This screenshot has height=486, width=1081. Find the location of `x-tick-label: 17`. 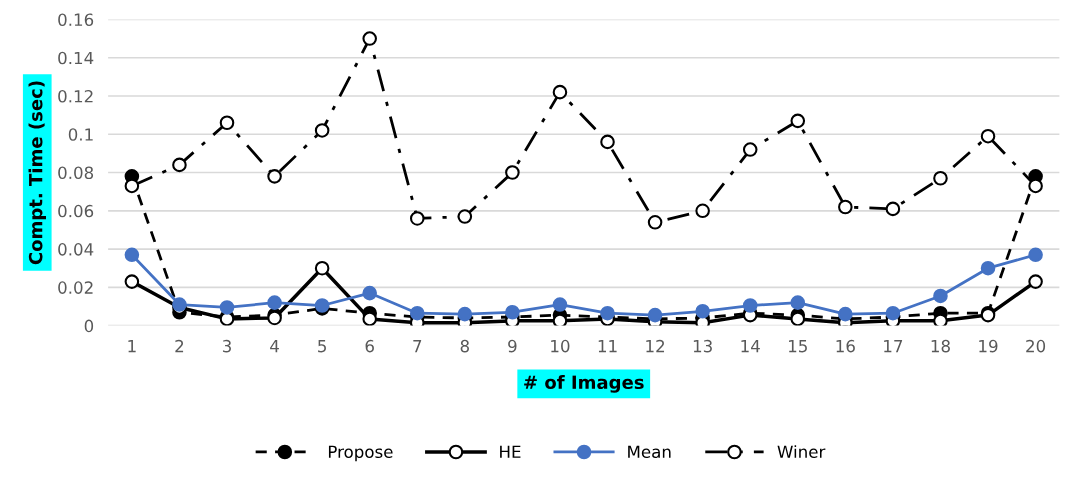

x-tick-label: 17 is located at coordinates (893, 346).